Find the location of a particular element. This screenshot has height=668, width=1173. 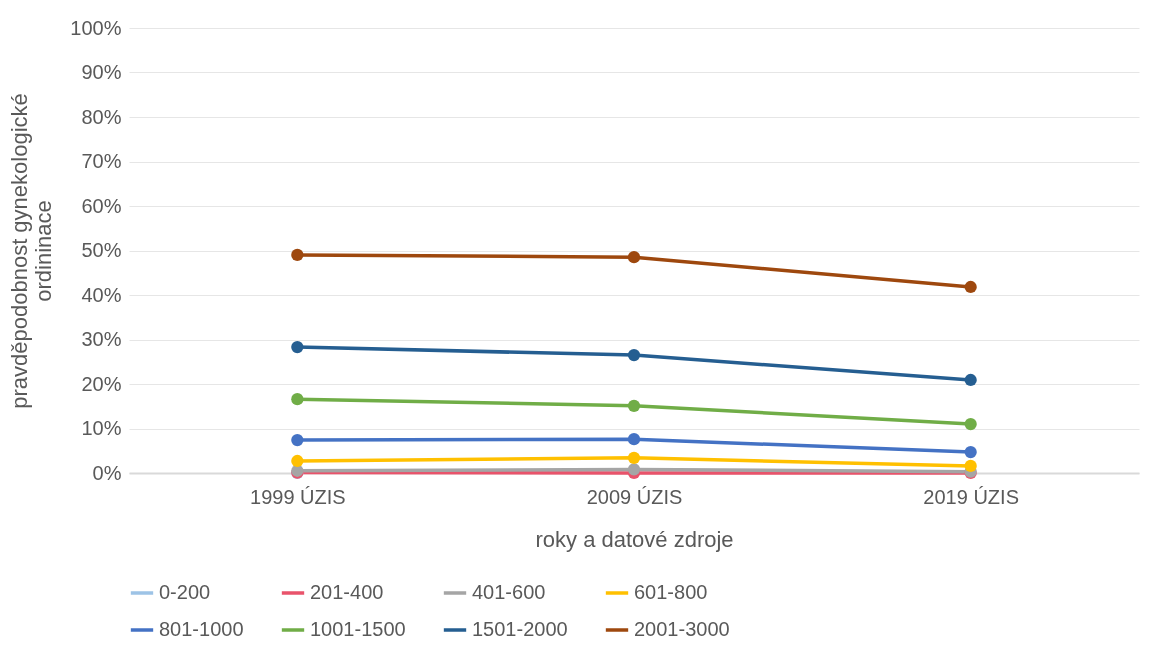

x-tick-label: 2009 ÚZIS is located at coordinates (634, 496).